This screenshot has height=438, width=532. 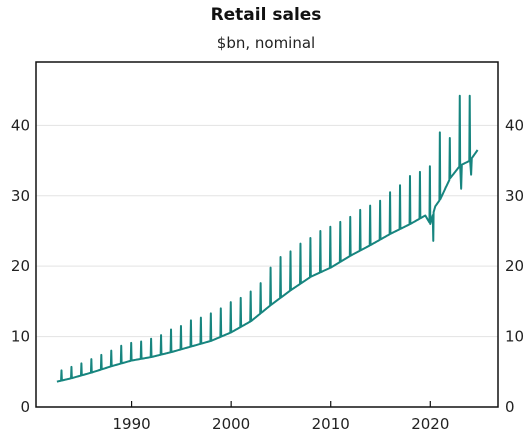 I want to click on x-axis: 1990 2000 2010 2020, so click(x=280, y=417).